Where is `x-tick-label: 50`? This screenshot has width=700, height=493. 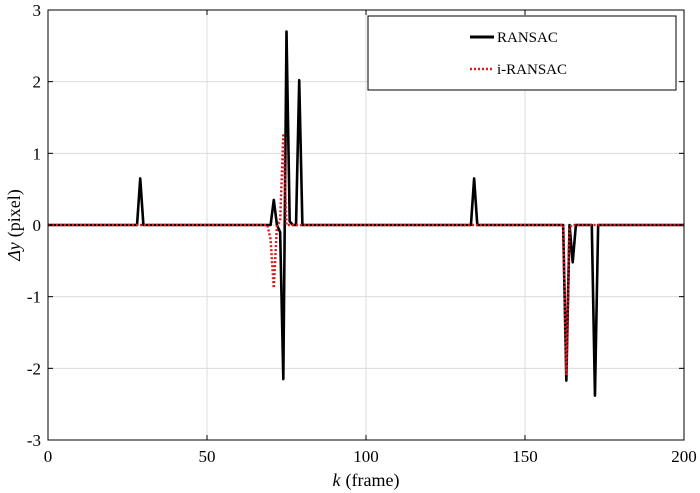
x-tick-label: 50 is located at coordinates (207, 456).